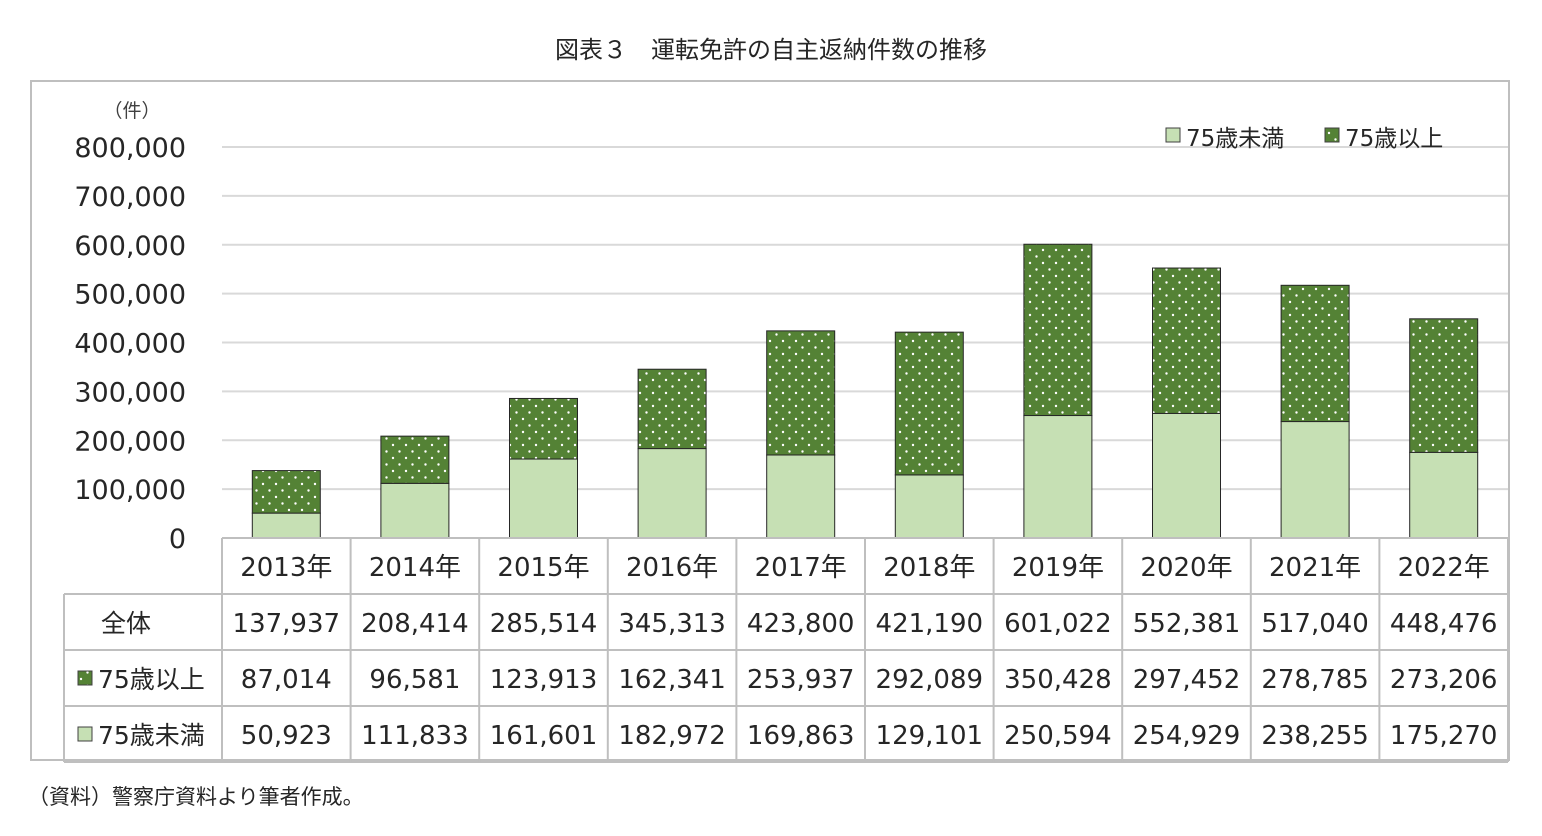 This screenshot has width=1542, height=836. What do you see at coordinates (1315, 680) in the screenshot?
I see `table-cell: 278,785` at bounding box center [1315, 680].